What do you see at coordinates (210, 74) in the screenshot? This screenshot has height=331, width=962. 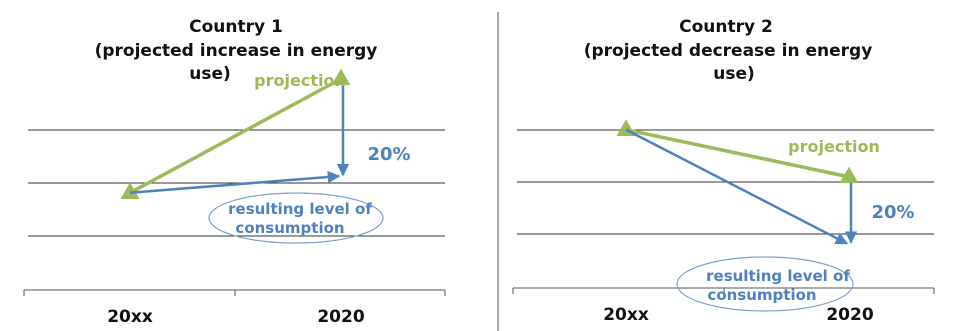 I see `chart-1-title-line-3: use)` at bounding box center [210, 74].